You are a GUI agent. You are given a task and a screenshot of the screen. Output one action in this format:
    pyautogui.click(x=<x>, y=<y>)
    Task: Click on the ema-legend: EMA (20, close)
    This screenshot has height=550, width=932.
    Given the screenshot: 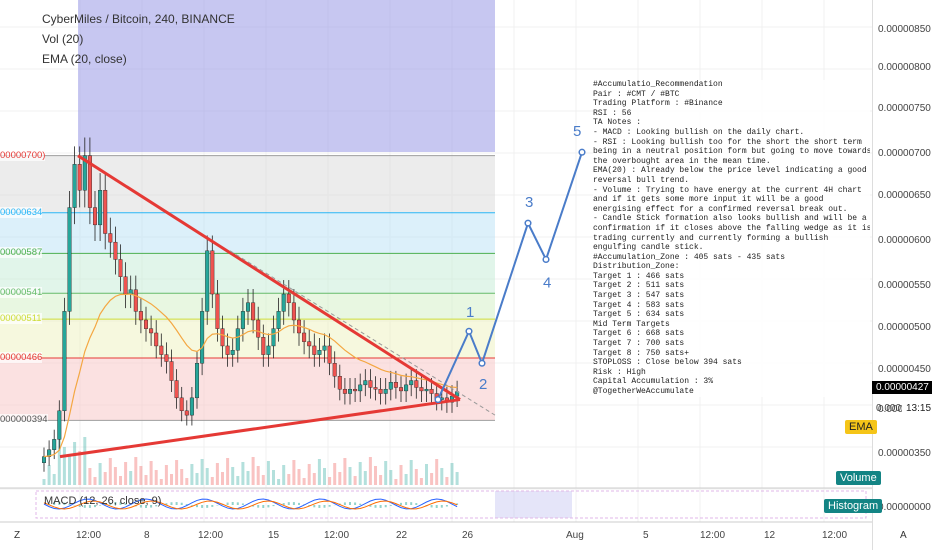 What is the action you would take?
    pyautogui.click(x=84, y=59)
    